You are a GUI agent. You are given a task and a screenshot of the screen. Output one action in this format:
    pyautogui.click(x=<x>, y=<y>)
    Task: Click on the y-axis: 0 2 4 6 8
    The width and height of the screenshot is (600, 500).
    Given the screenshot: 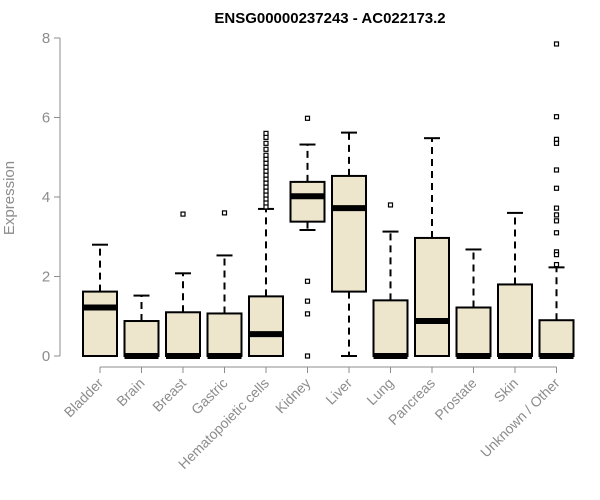 What is the action you would take?
    pyautogui.click(x=51, y=197)
    